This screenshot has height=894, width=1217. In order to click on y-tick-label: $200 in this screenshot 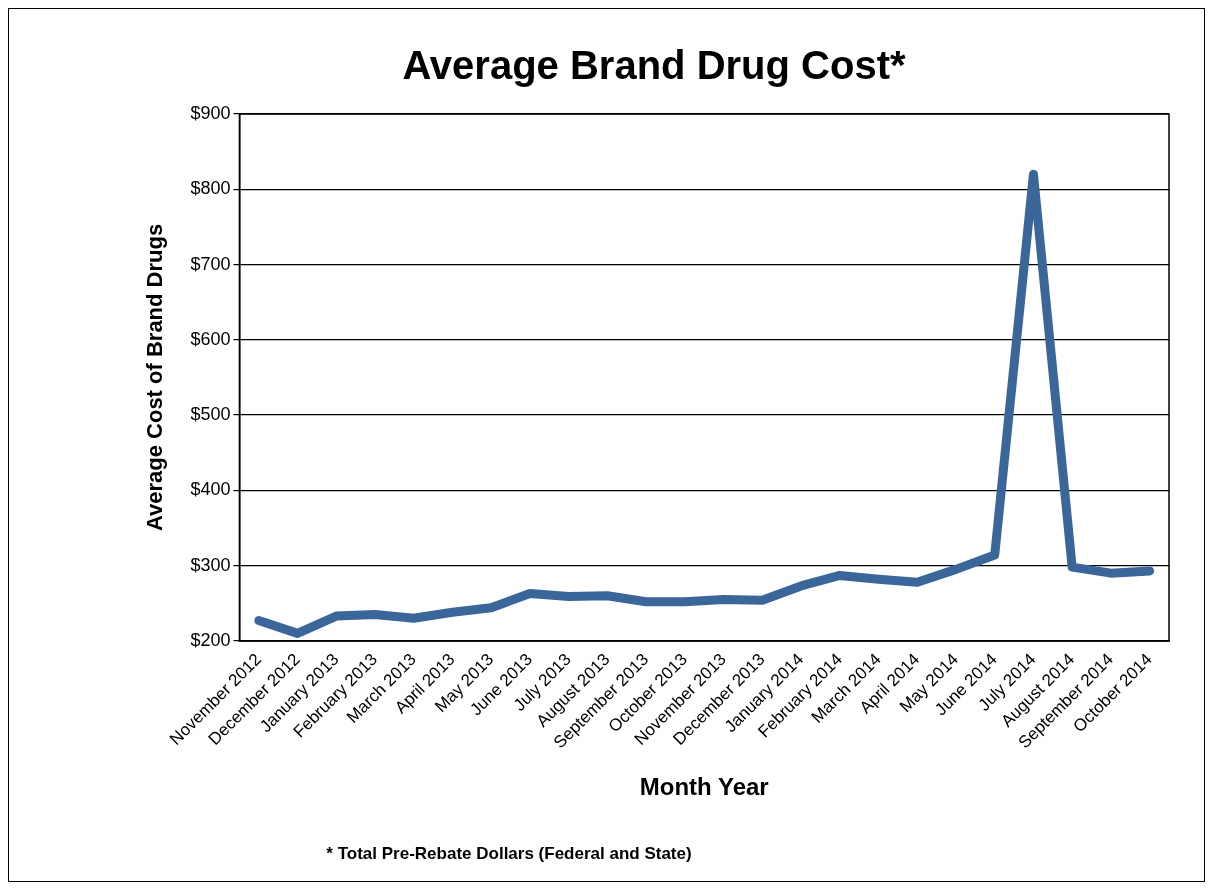, I will do `click(210, 639)`.